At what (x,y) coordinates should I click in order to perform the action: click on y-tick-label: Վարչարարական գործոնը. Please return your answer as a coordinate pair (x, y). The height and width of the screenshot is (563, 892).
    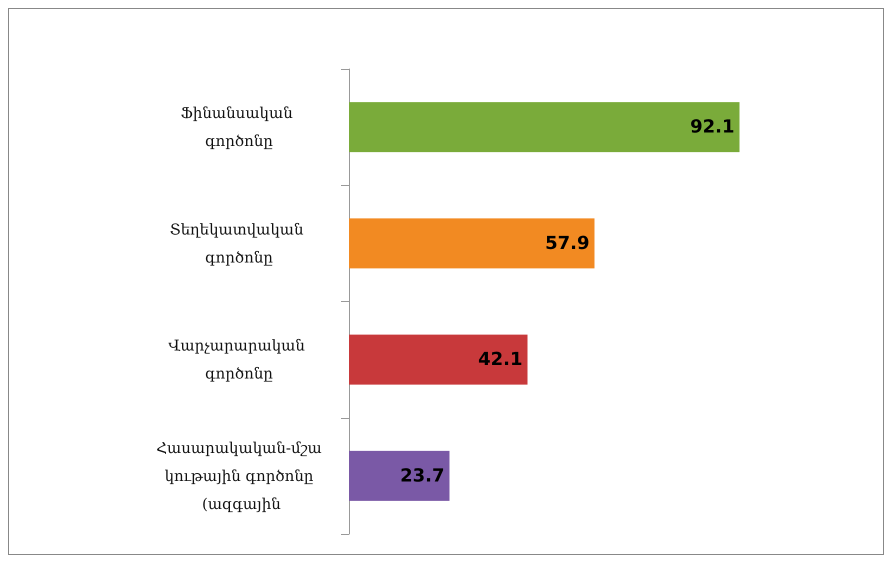
    Looking at the image, I should click on (239, 359).